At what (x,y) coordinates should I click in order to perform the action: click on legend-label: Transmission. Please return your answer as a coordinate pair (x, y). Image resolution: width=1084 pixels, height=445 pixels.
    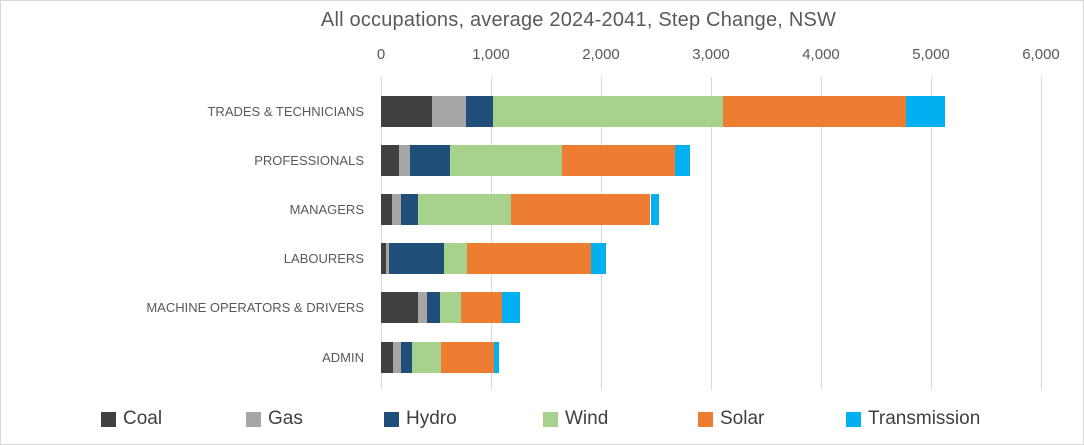
    Looking at the image, I should click on (924, 418).